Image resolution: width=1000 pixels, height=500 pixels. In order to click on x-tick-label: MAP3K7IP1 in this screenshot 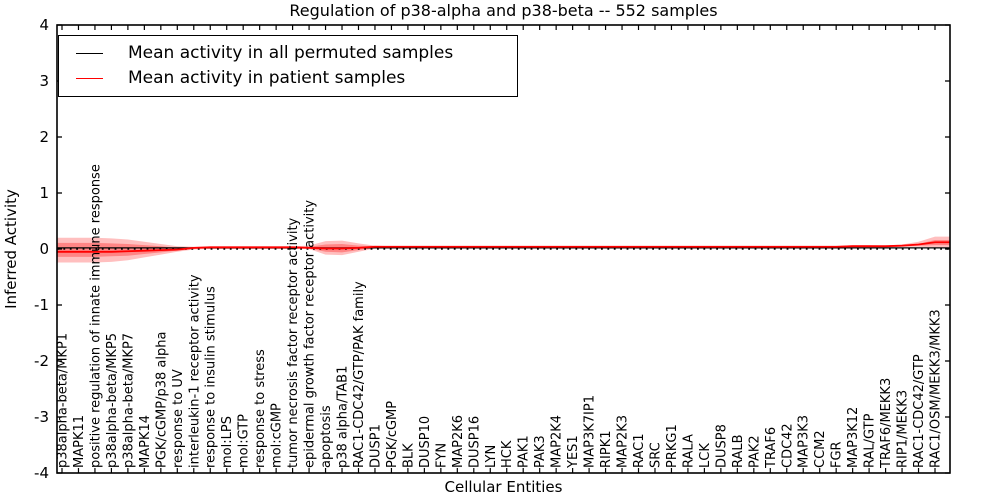, I will do `click(590, 431)`.